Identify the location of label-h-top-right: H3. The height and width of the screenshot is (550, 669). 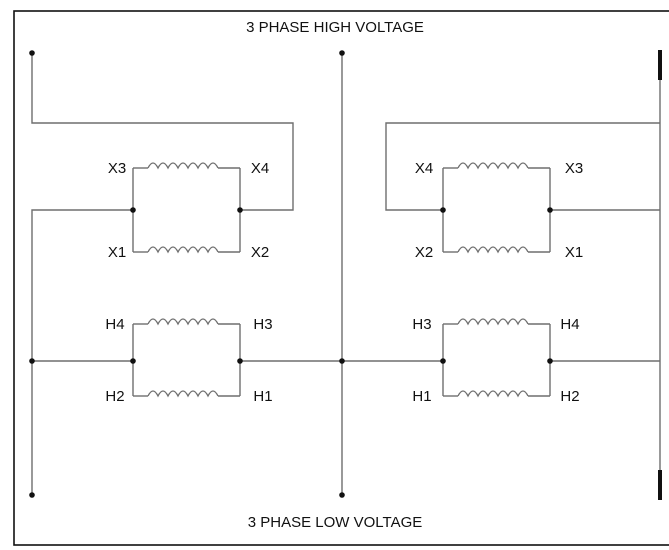
(262, 324).